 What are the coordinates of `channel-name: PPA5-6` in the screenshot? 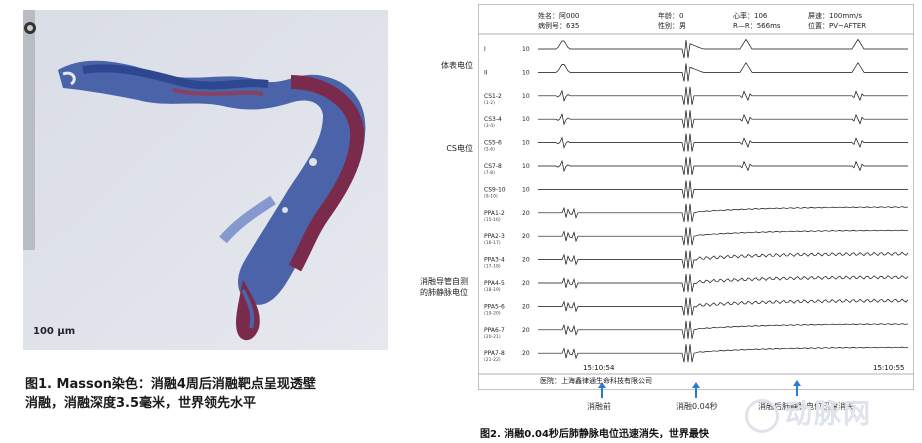 It's located at (494, 306).